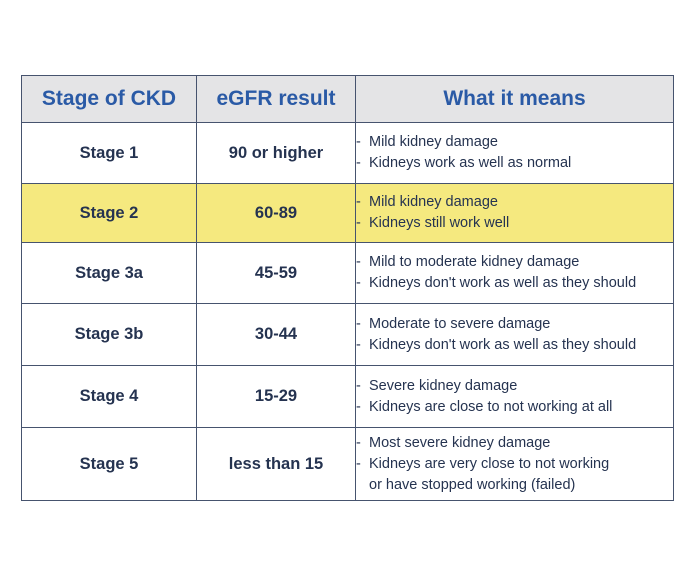 This screenshot has width=695, height=578. I want to click on bullet-text: Severe kidney damage, so click(443, 385).